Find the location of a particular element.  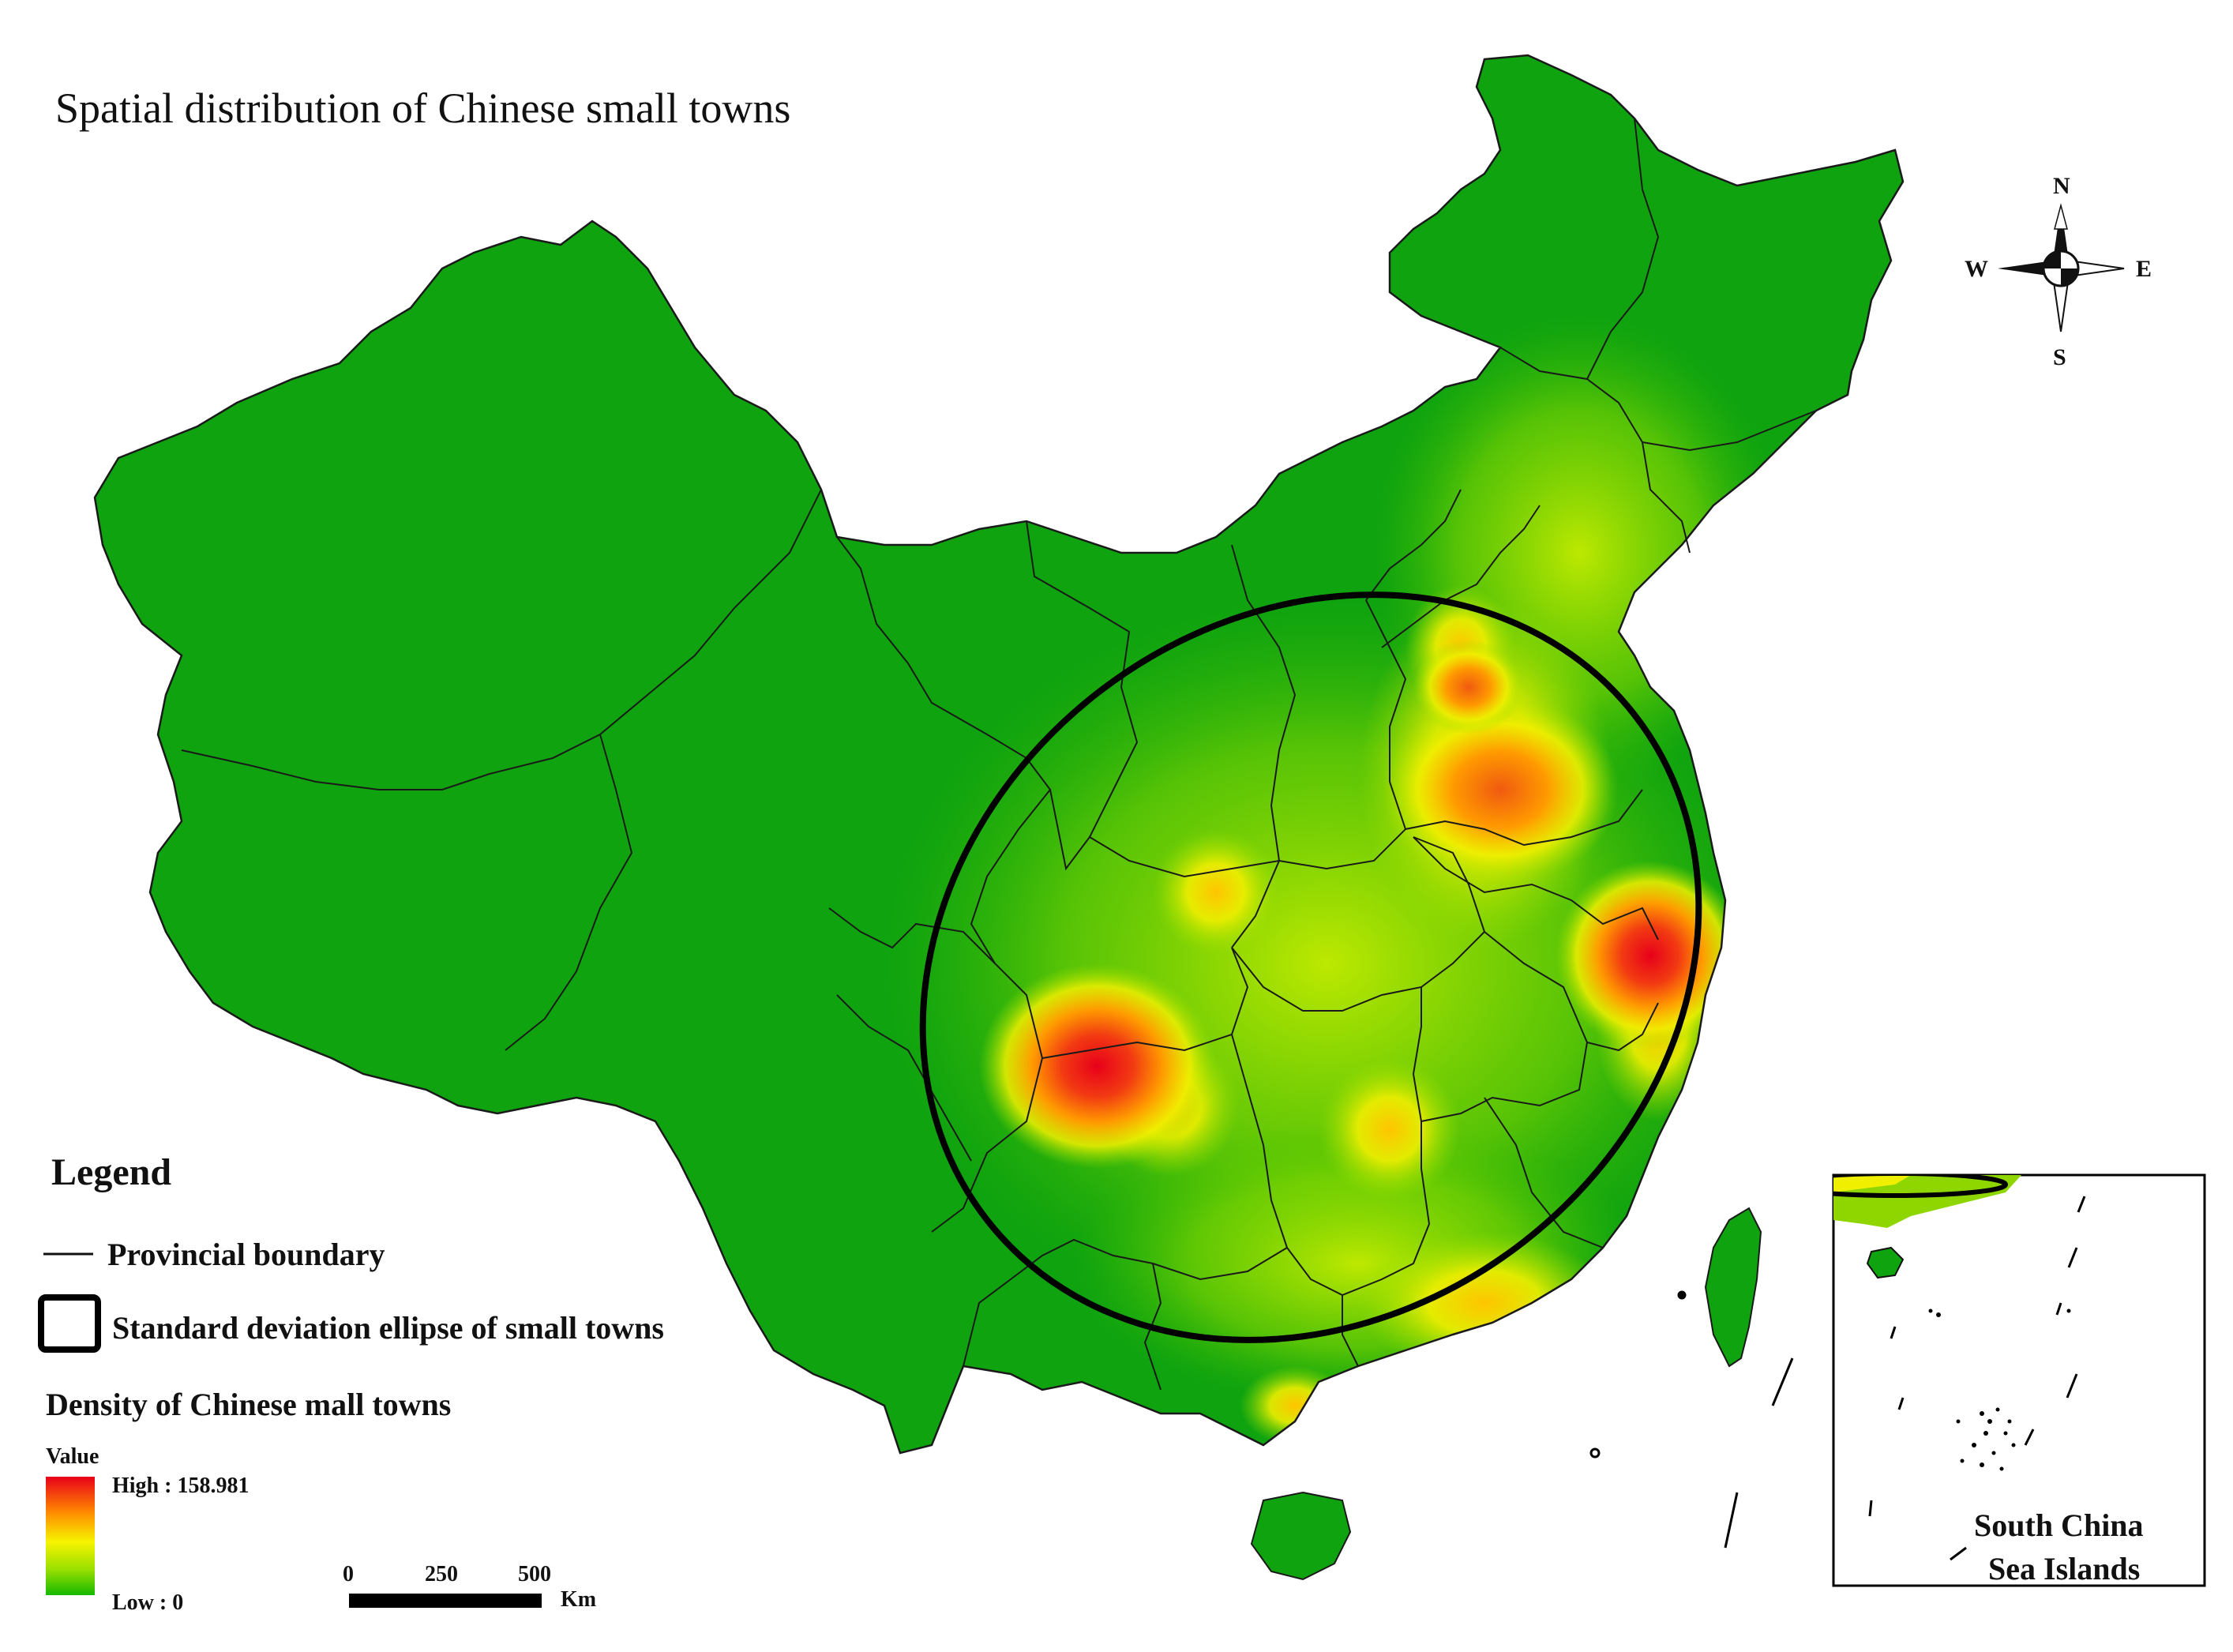

density-legend-title: Density of Chinese mall towns is located at coordinates (248, 1404).